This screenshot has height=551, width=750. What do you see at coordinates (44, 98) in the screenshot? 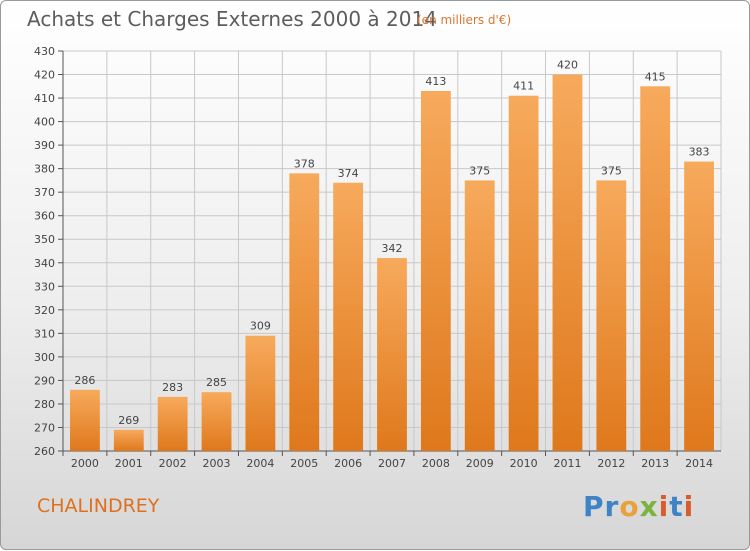
I see `y-tick-label: 410` at bounding box center [44, 98].